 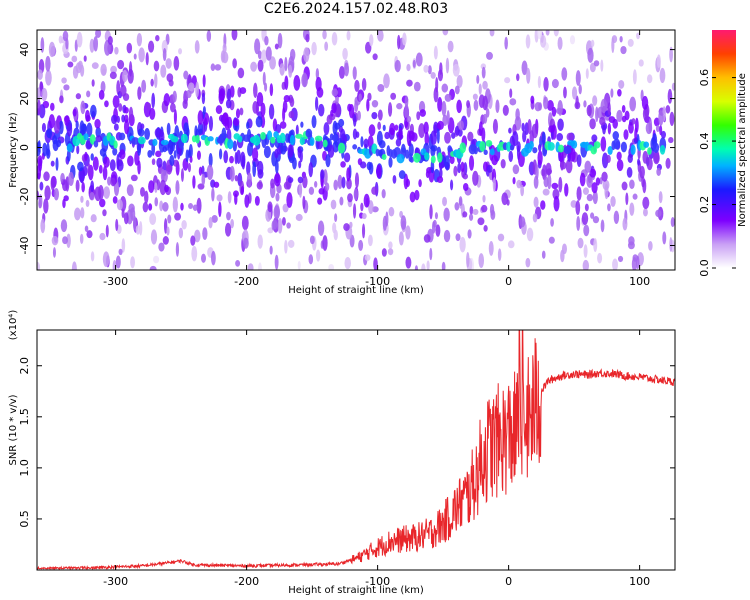 What do you see at coordinates (115, 581) in the screenshot?
I see `x-tick-label: -300` at bounding box center [115, 581].